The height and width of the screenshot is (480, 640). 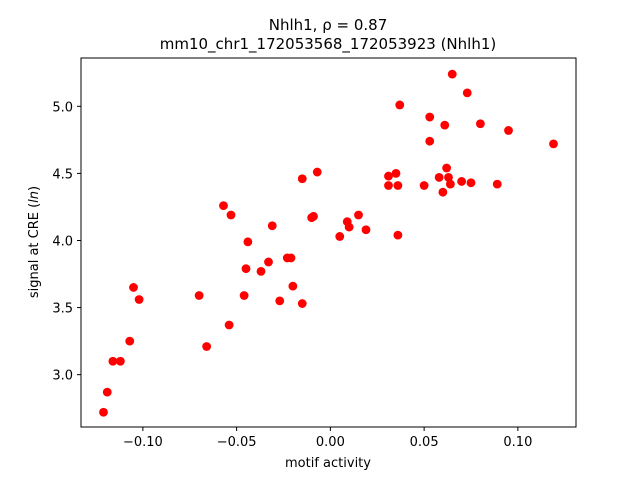 I want to click on y-tick-label: 4.5, so click(x=62, y=174).